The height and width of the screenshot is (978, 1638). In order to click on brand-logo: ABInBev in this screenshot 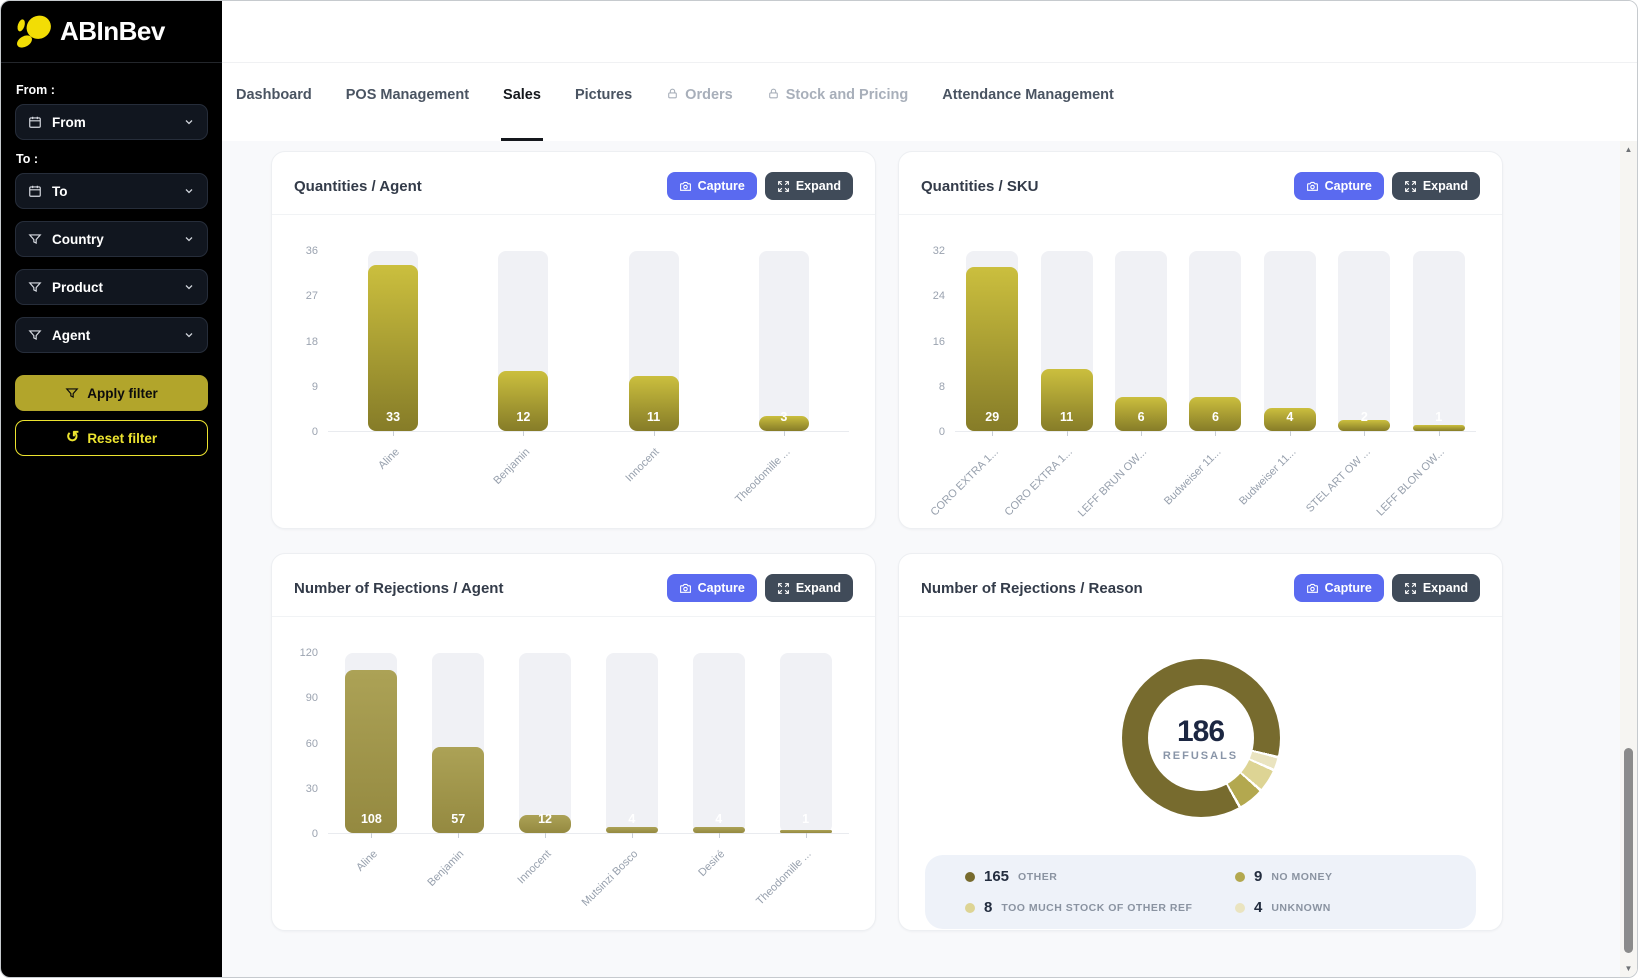, I will do `click(111, 32)`.